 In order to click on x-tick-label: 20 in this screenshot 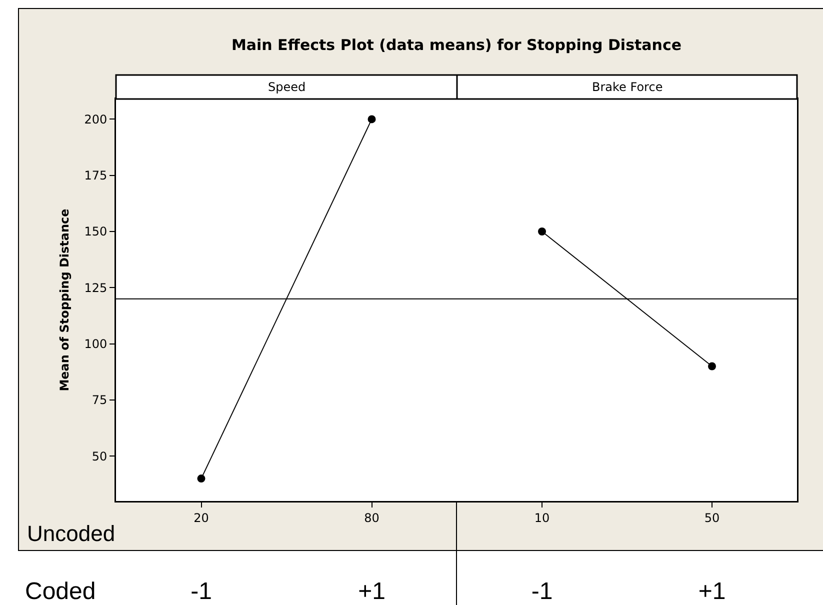, I will do `click(201, 517)`.